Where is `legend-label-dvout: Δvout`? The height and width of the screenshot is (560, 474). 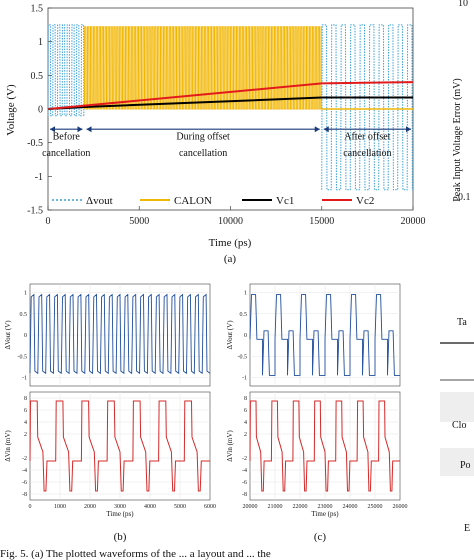
legend-label-dvout: Δvout is located at coordinates (99, 201).